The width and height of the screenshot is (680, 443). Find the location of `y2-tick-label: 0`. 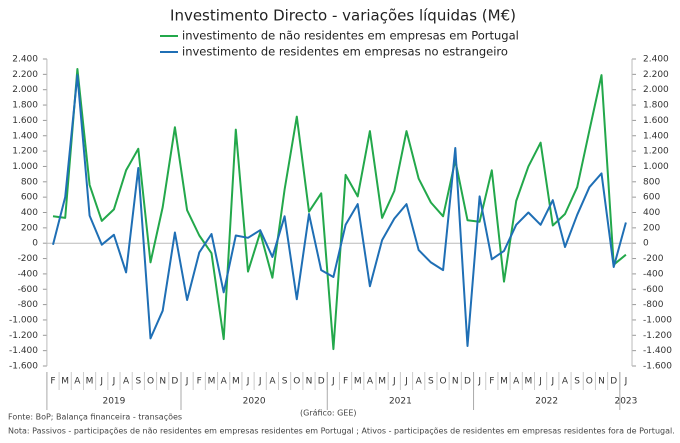

y2-tick-label: 0 is located at coordinates (646, 244).